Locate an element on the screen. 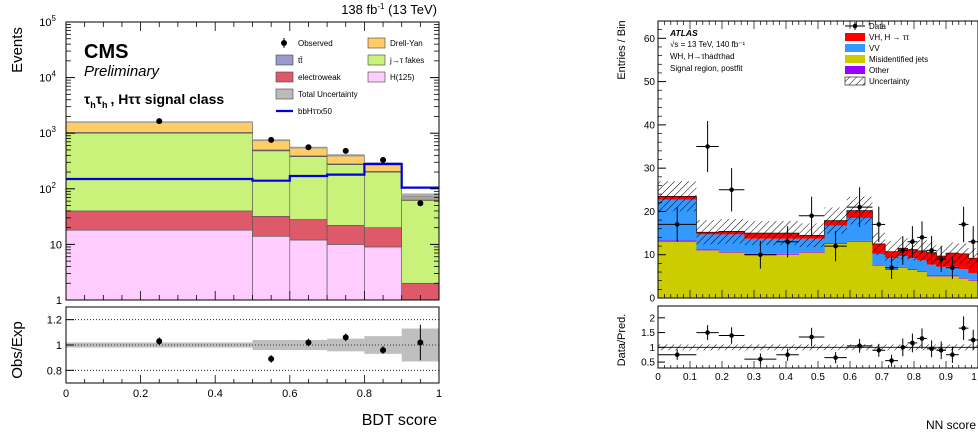 This screenshot has height=432, width=978. cms-legend-label-0: Observed is located at coordinates (315, 43).